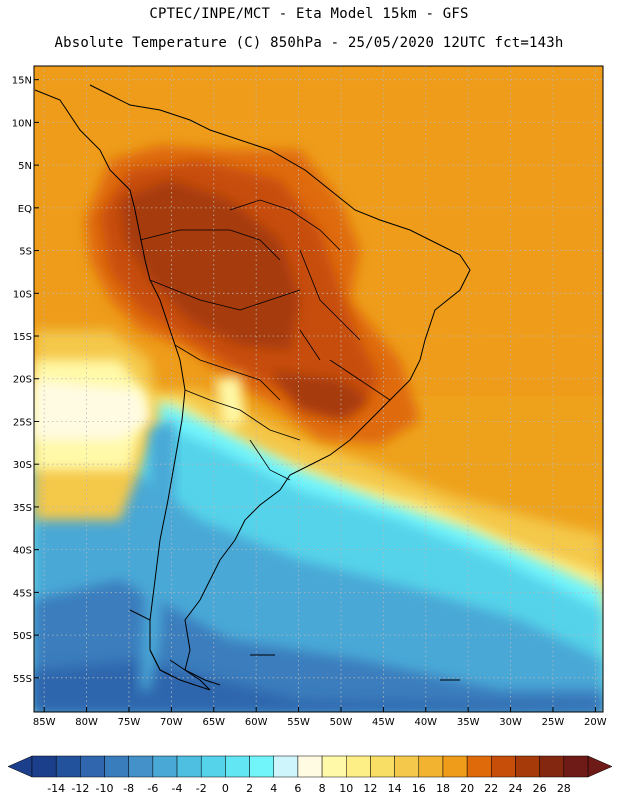  What do you see at coordinates (273, 788) in the screenshot?
I see `colorbar-label: 4` at bounding box center [273, 788].